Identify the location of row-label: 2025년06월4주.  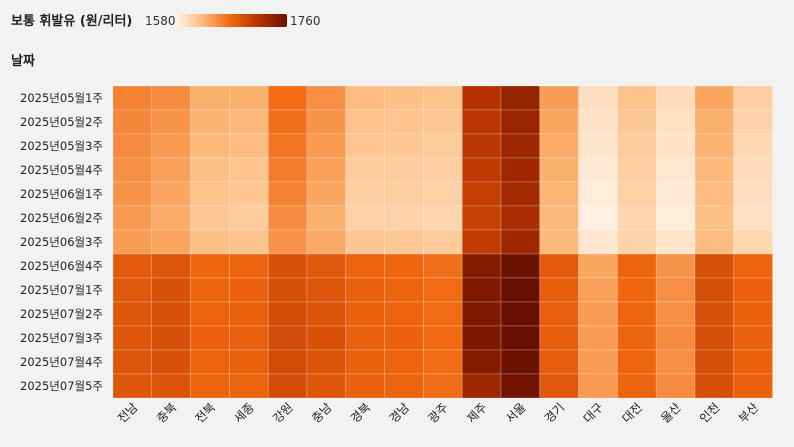
(61, 266).